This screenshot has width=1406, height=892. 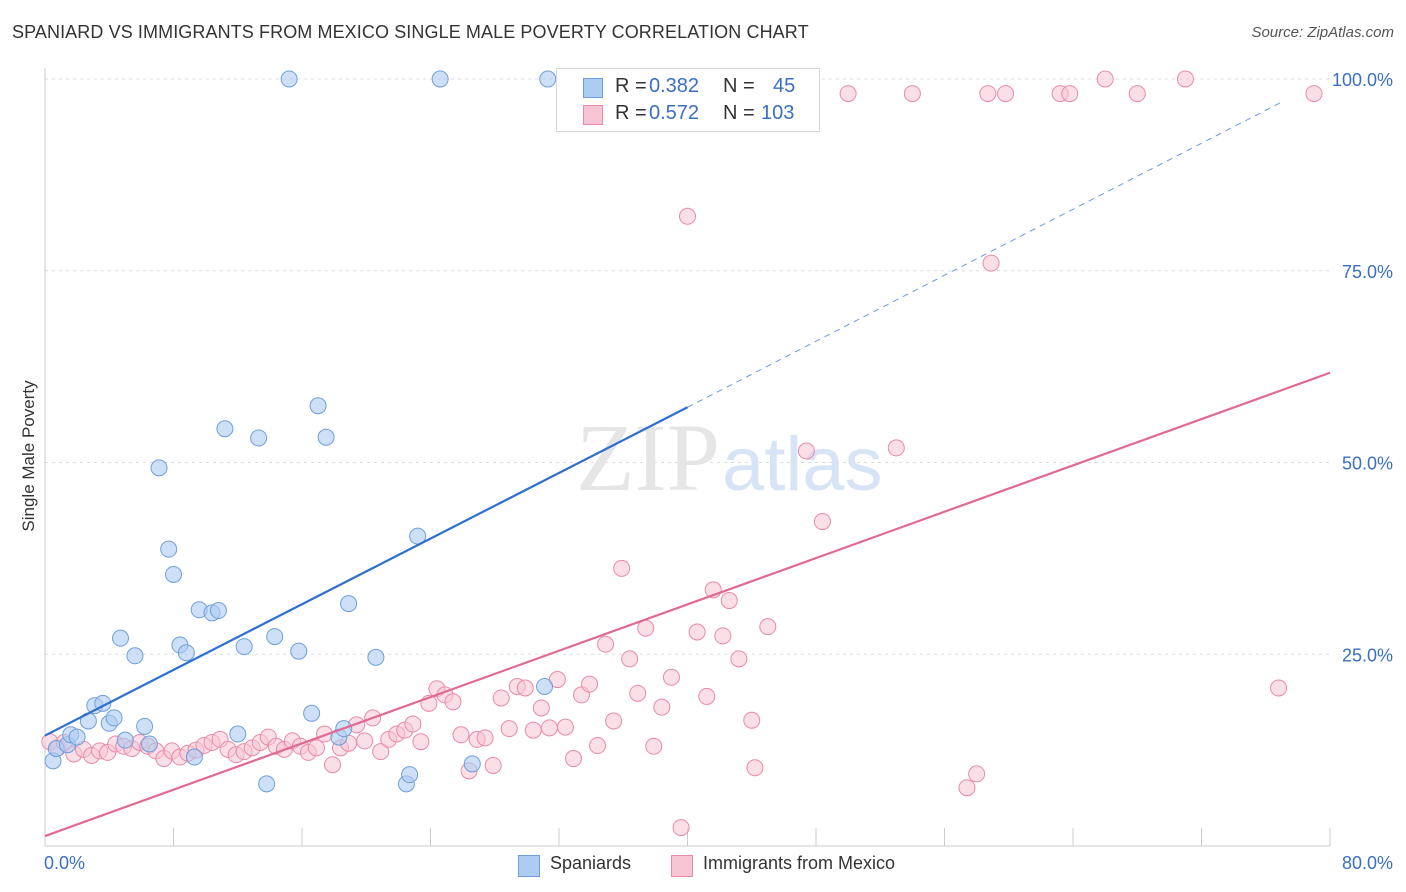 I want to click on y-tick-label: 100.0%, so click(x=1362, y=80).